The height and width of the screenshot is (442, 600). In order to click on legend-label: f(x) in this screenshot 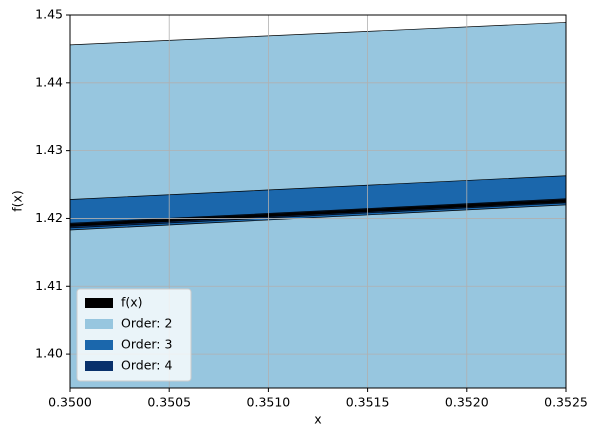, I will do `click(132, 302)`.